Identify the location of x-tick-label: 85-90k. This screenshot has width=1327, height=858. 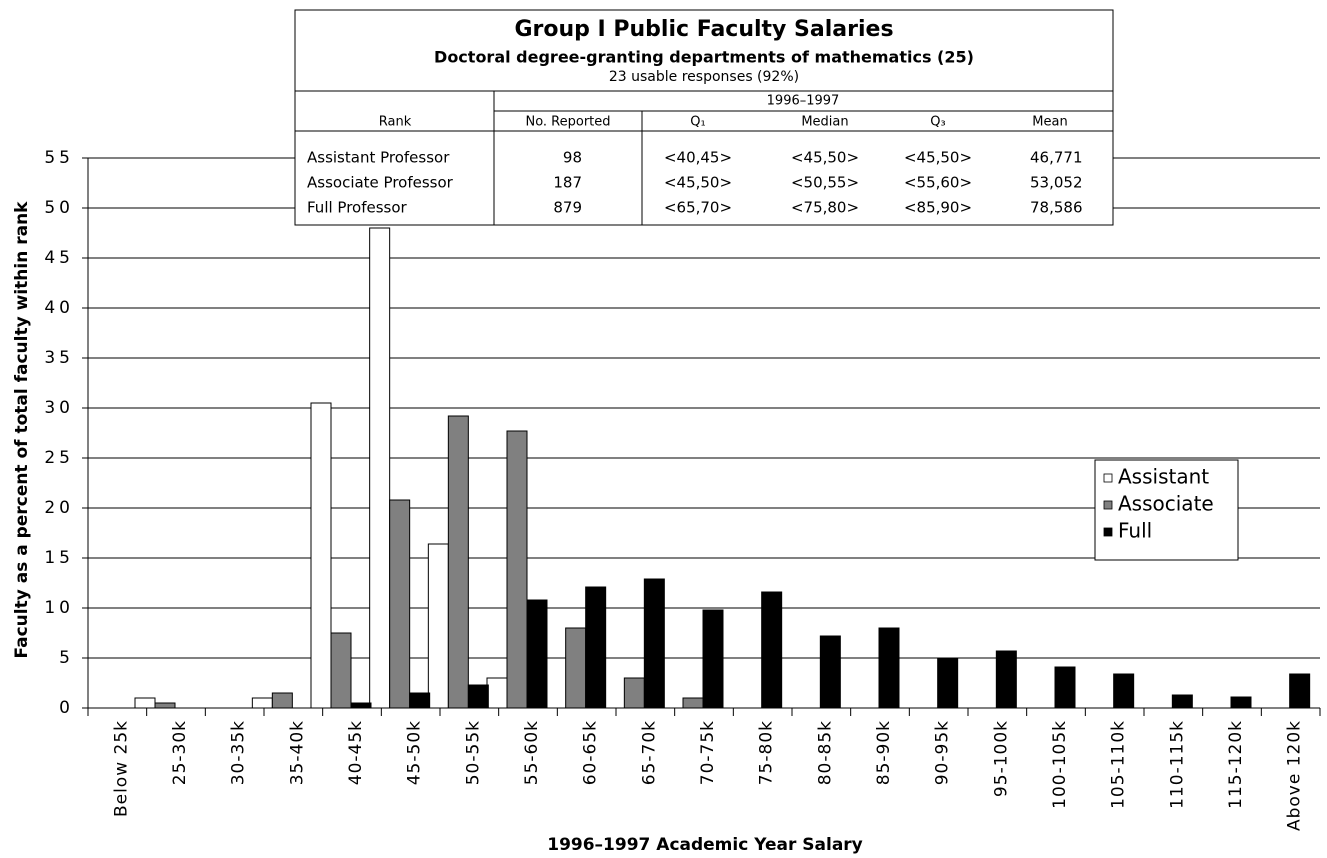
(884, 752).